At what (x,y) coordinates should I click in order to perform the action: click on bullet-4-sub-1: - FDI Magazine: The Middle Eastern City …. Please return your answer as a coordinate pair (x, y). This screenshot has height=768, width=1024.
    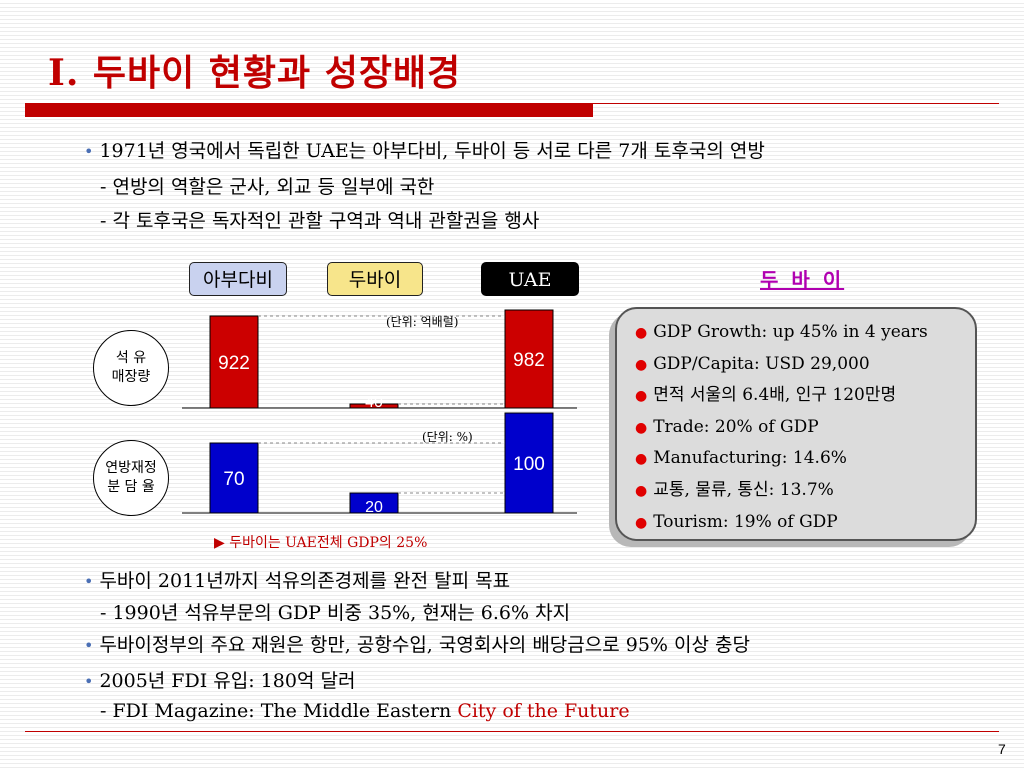
    Looking at the image, I should click on (365, 711).